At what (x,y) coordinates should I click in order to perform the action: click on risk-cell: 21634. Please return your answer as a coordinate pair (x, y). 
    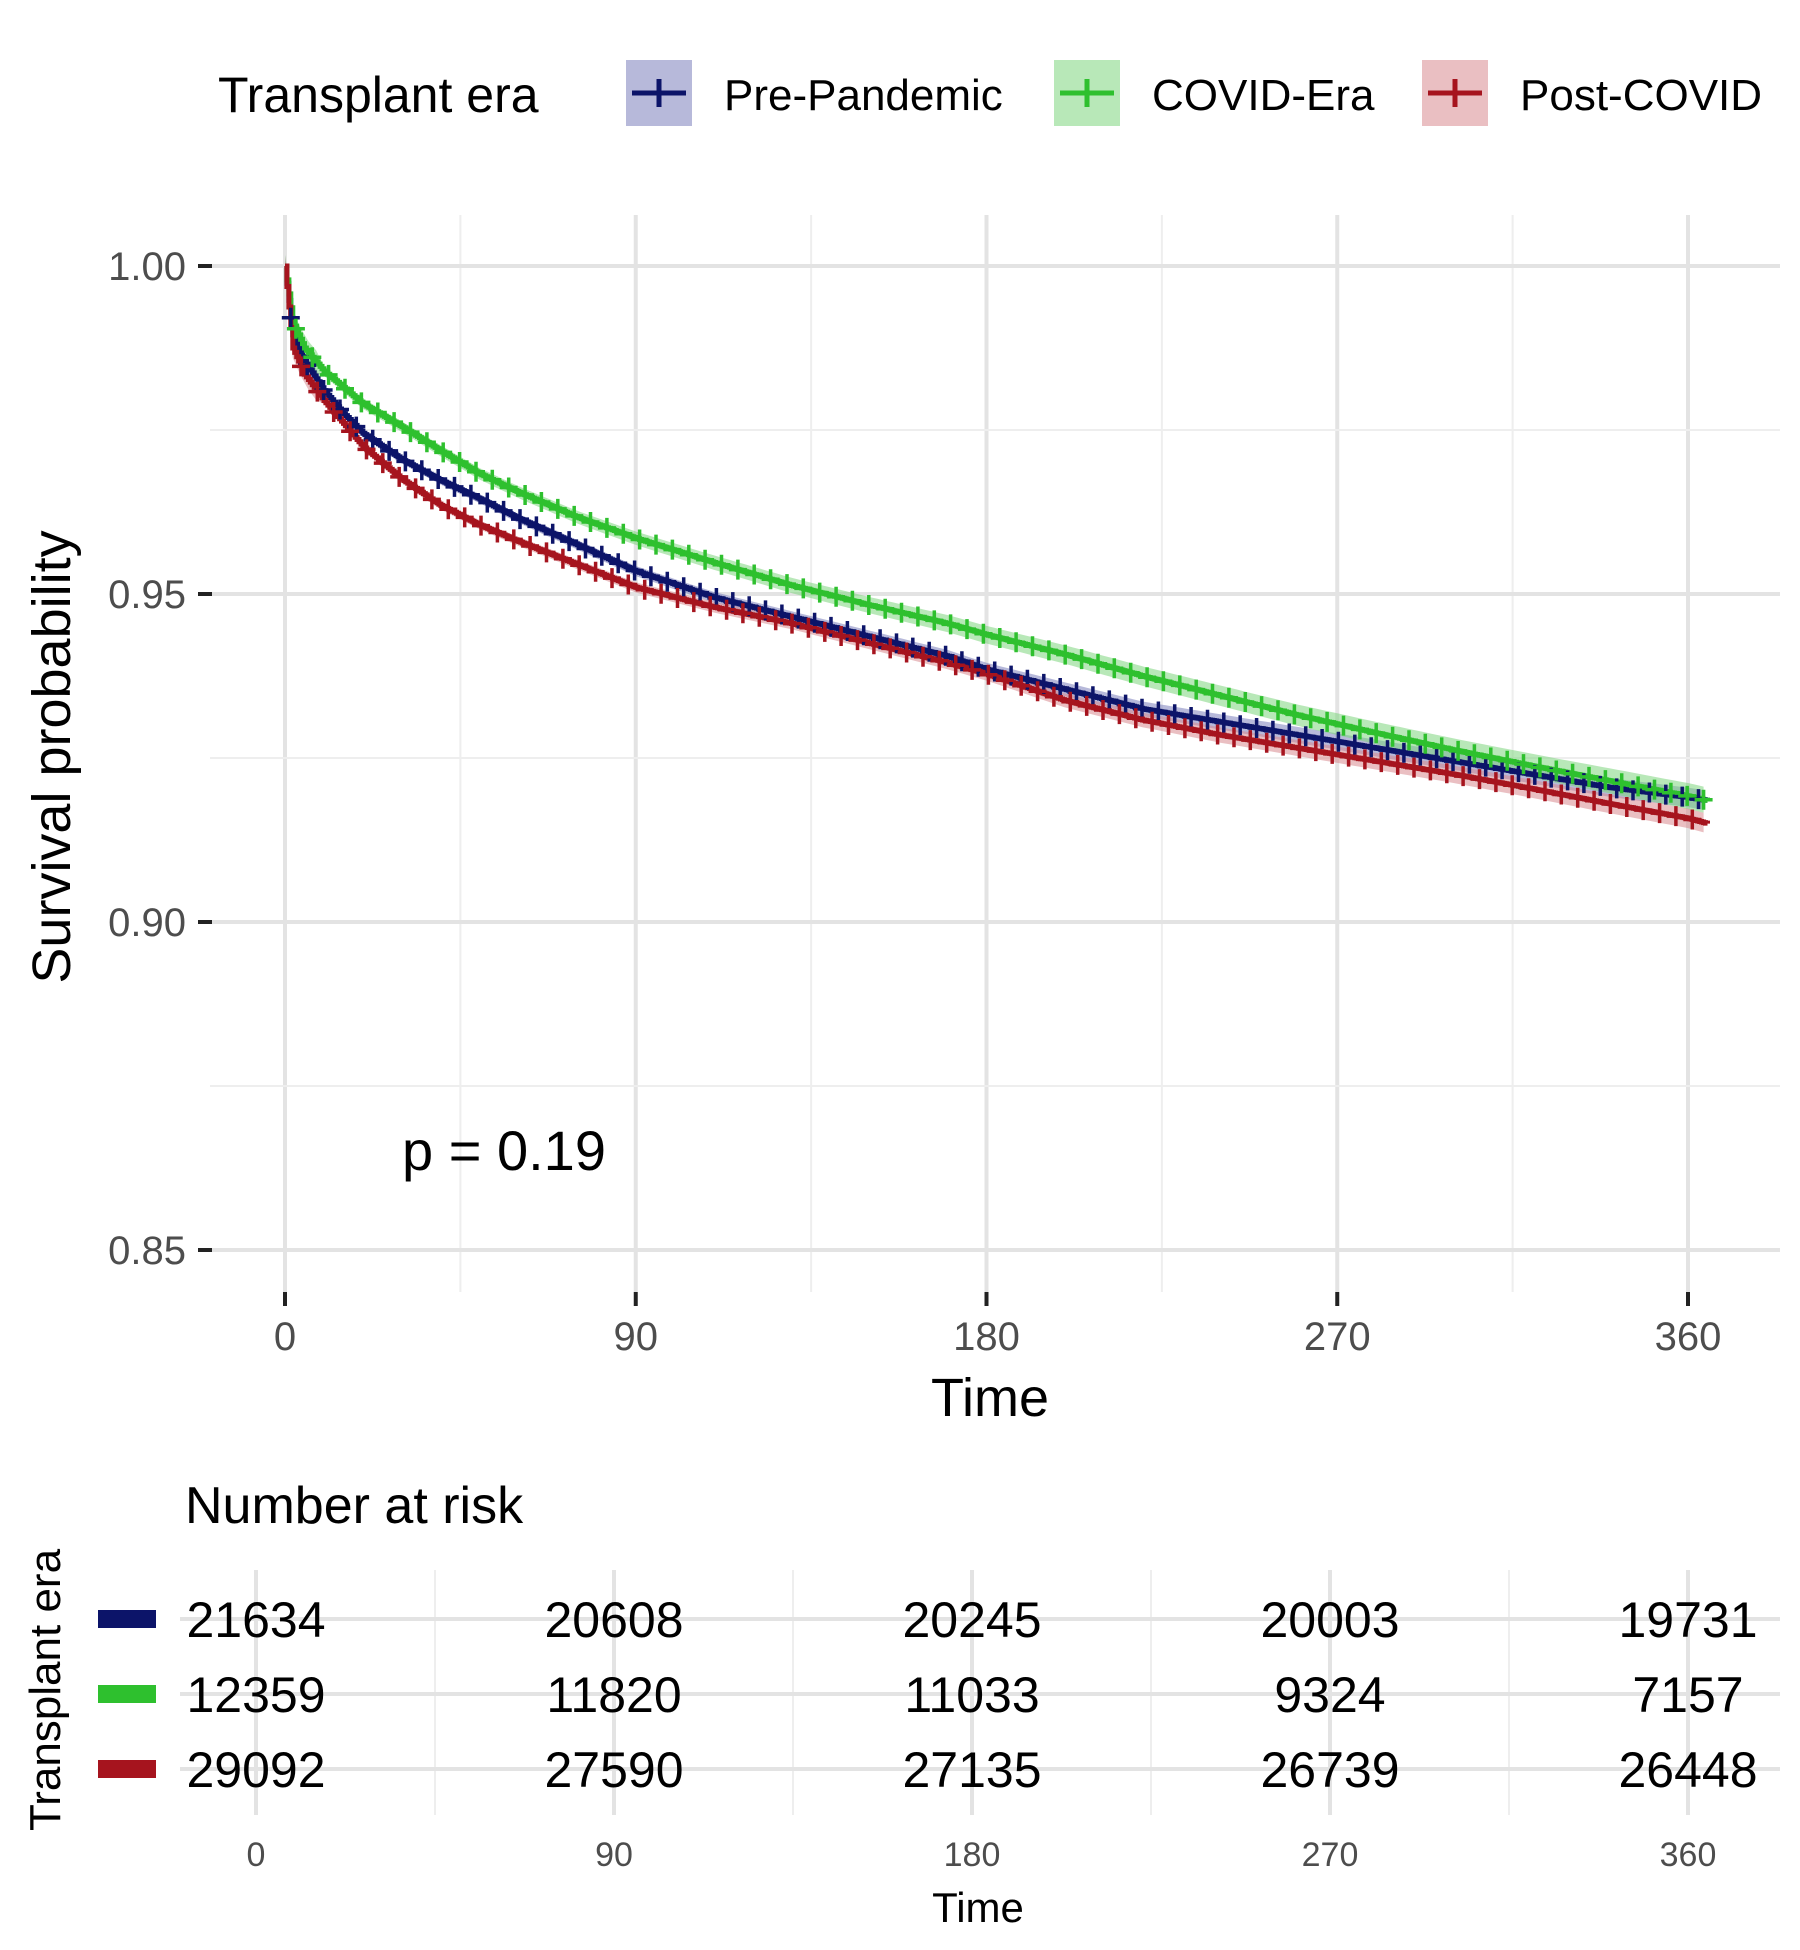
    Looking at the image, I should click on (255, 1620).